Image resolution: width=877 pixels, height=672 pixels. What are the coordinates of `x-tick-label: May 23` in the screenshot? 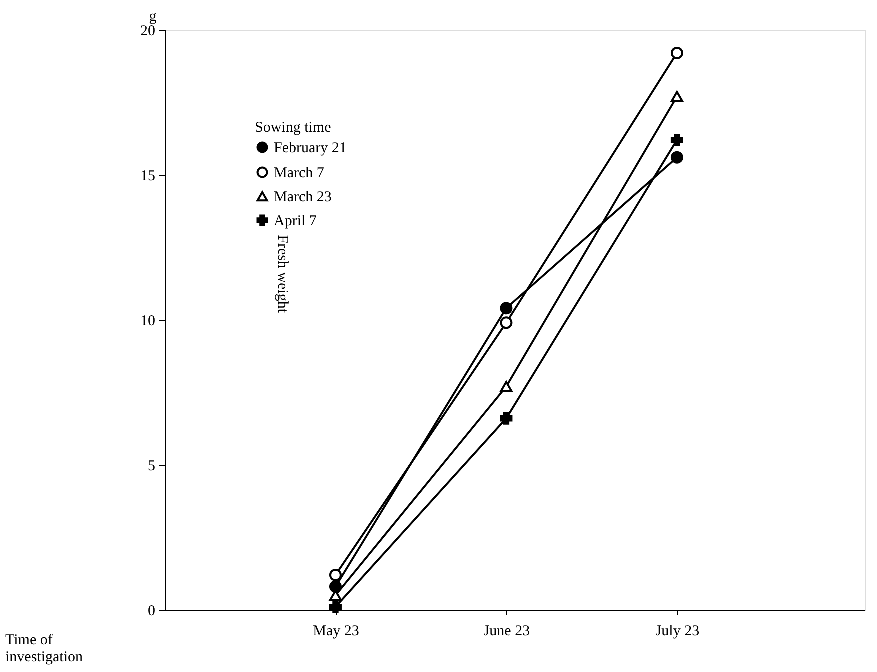 It's located at (336, 632).